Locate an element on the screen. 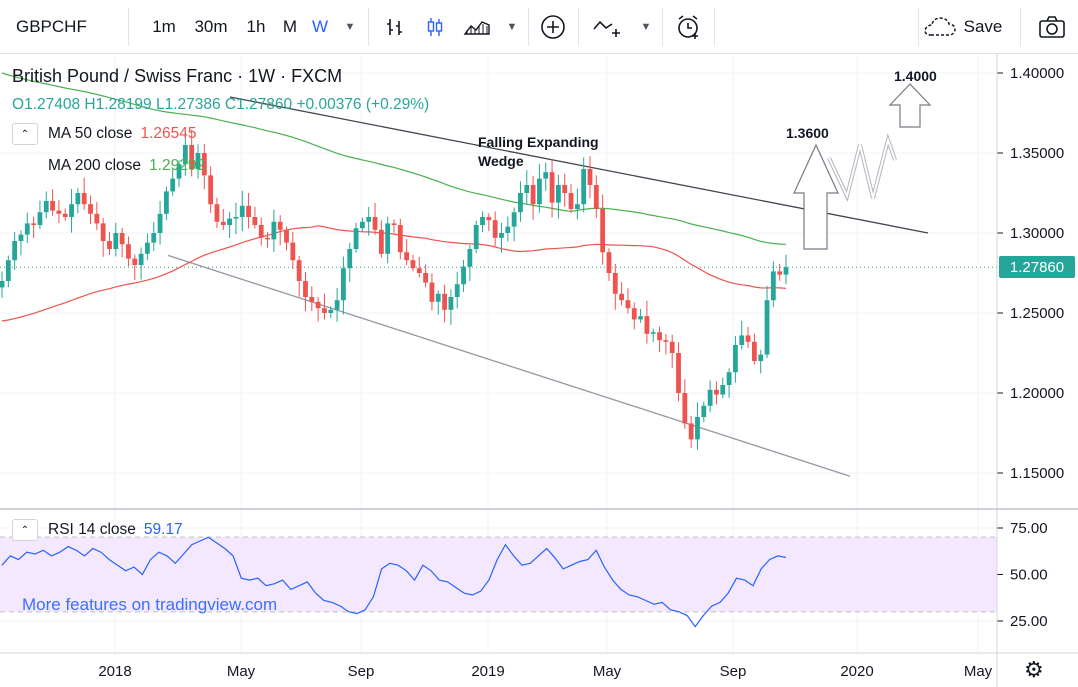 Image resolution: width=1078 pixels, height=687 pixels. add-indicator-icon is located at coordinates (553, 27).